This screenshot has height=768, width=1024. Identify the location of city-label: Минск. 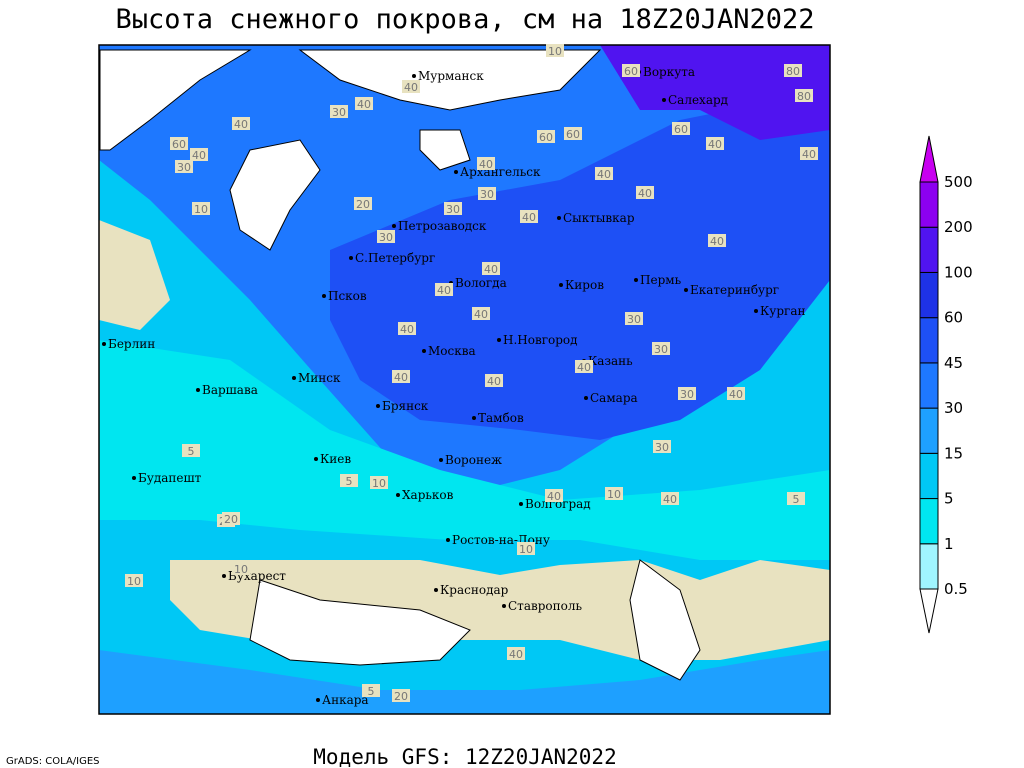
(319, 378).